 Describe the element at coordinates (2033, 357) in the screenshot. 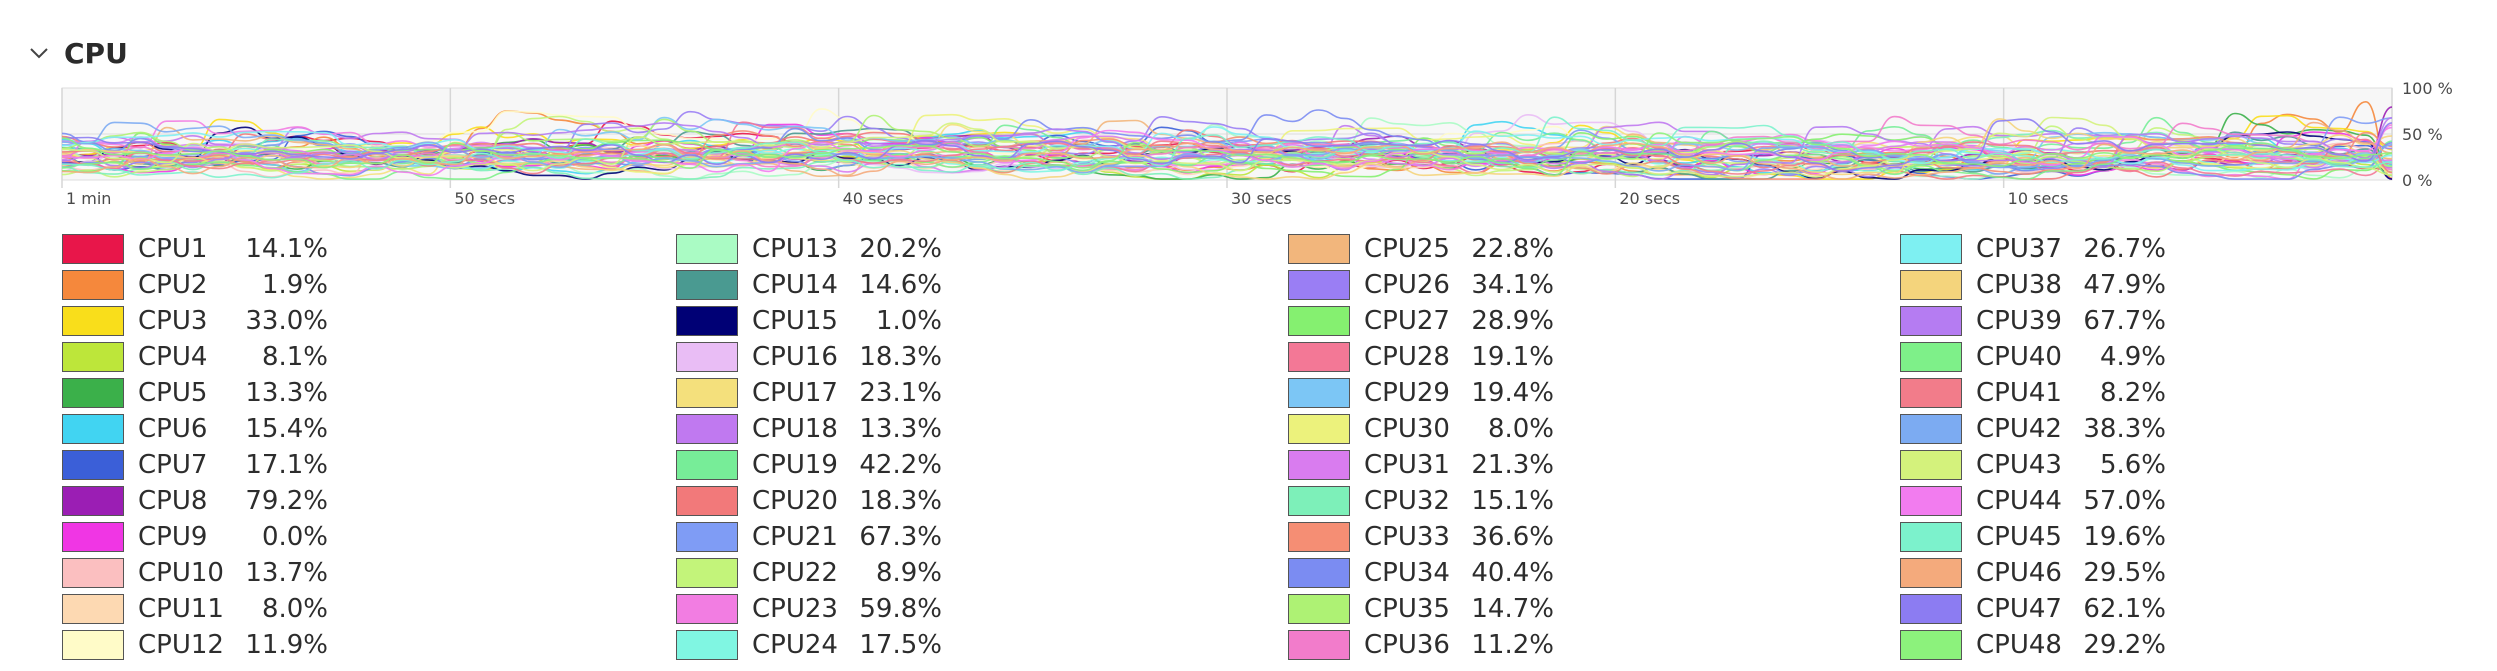

I see `legend-item-cpu40: CPU40 4.9%` at that location.